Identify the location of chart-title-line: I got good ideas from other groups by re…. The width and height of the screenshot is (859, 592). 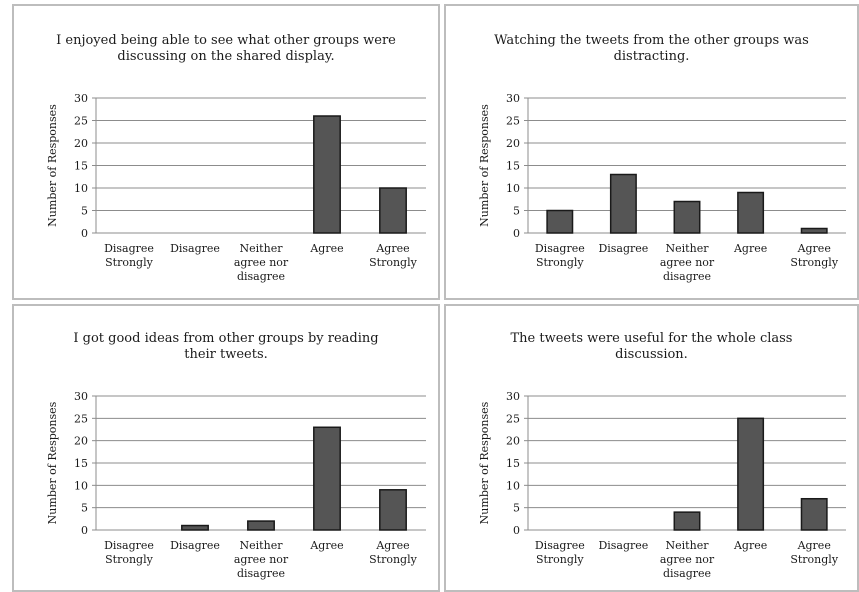
(225, 338).